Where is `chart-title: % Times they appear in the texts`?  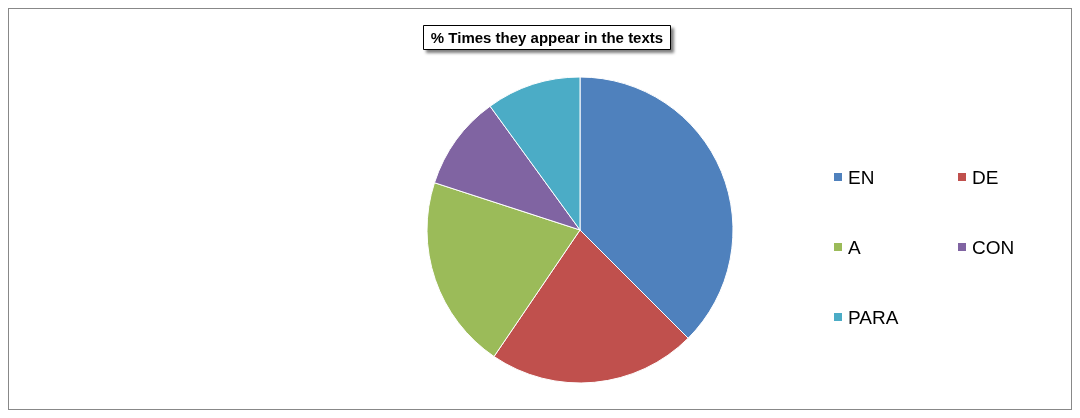 chart-title: % Times they appear in the texts is located at coordinates (547, 37).